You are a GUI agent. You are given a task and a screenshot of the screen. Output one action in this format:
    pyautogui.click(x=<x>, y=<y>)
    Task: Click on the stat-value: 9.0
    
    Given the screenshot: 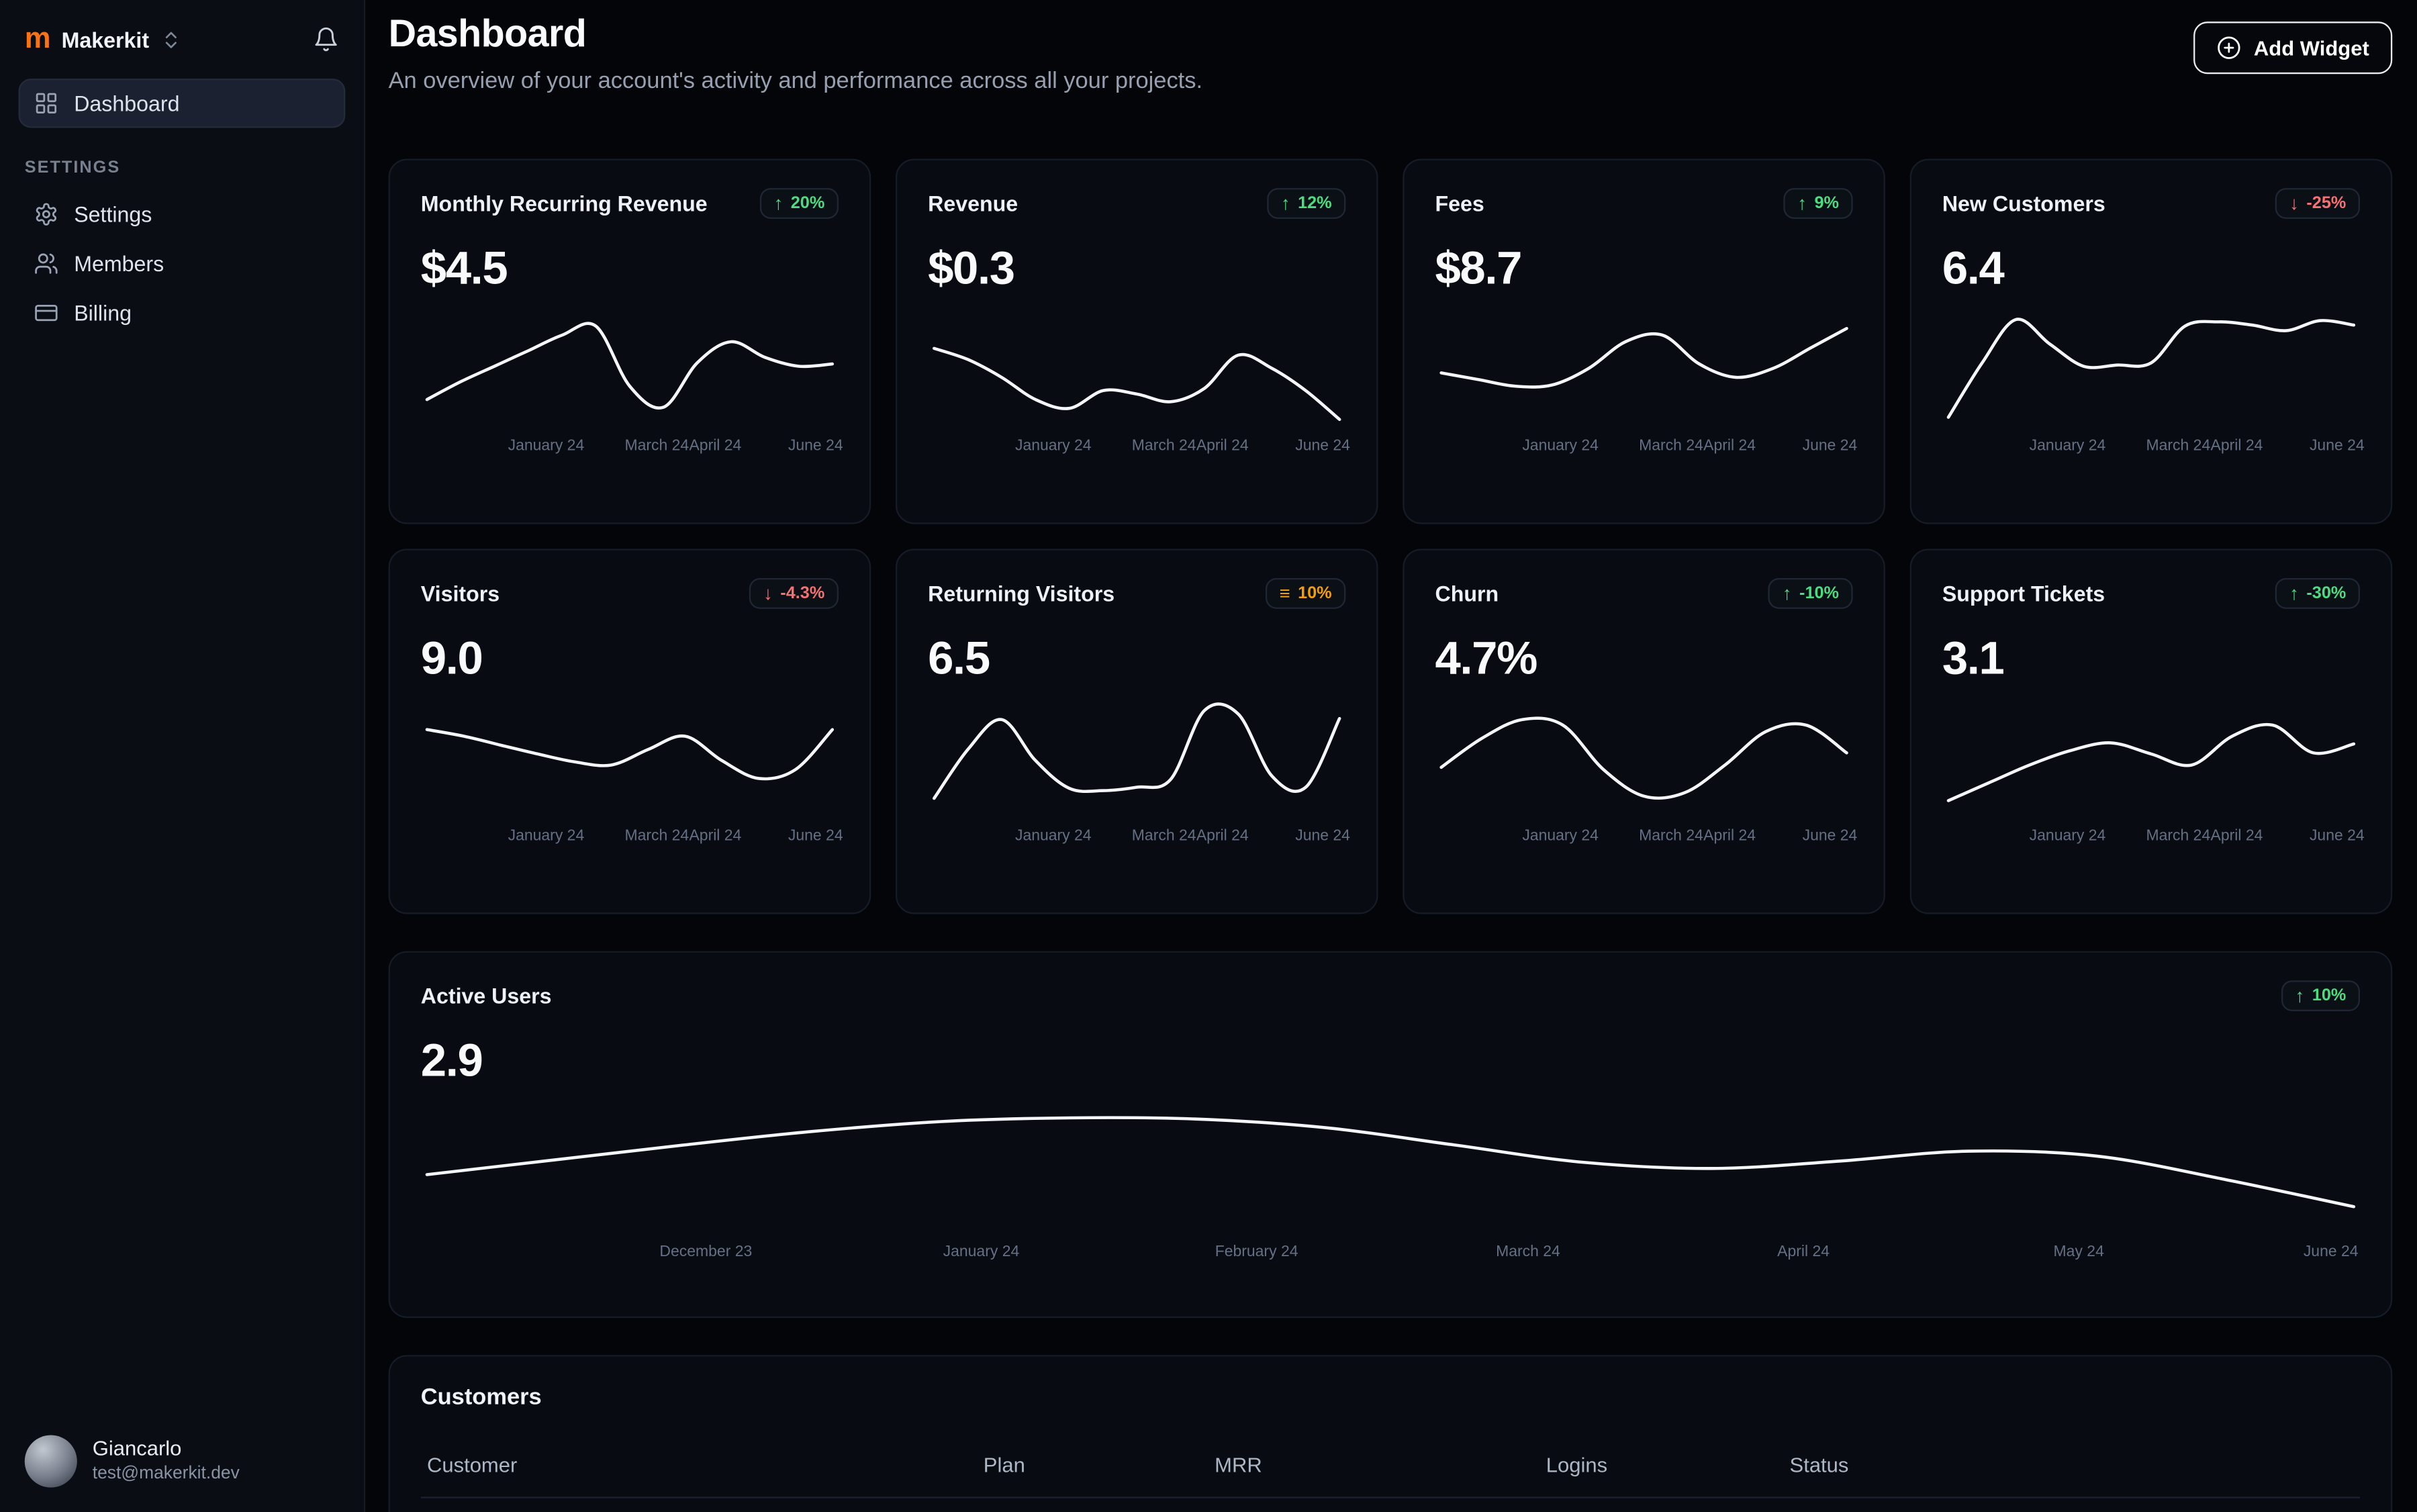 What is the action you would take?
    pyautogui.click(x=451, y=659)
    